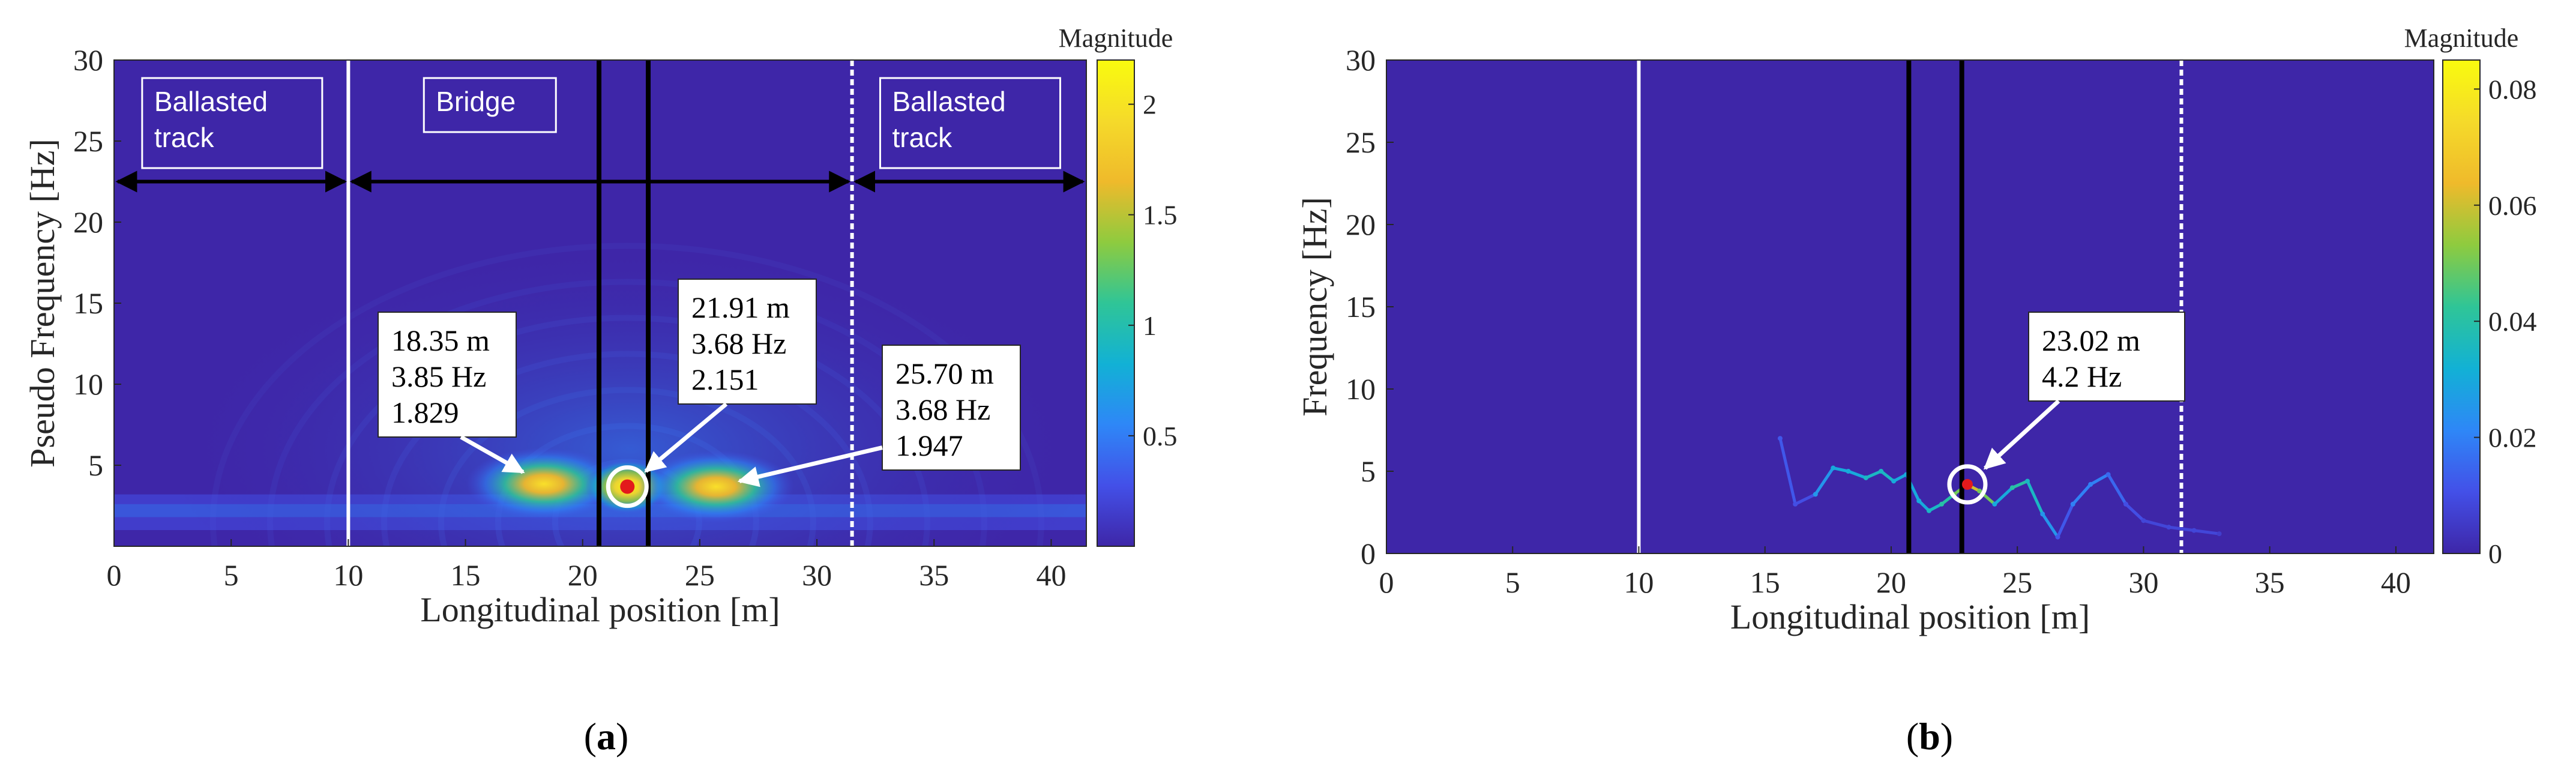 The width and height of the screenshot is (2576, 772). I want to click on panel-label-letter: b, so click(1930, 736).